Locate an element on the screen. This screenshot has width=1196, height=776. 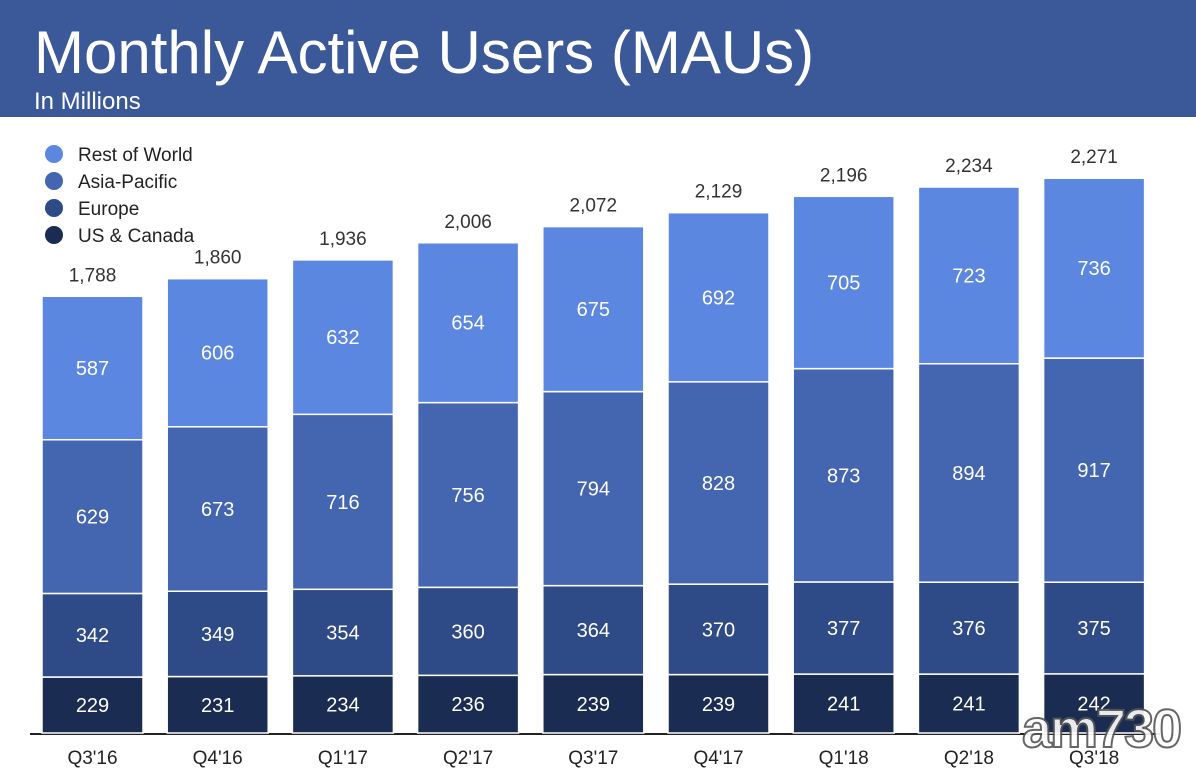
x-tick-label: Q3'17 is located at coordinates (593, 758).